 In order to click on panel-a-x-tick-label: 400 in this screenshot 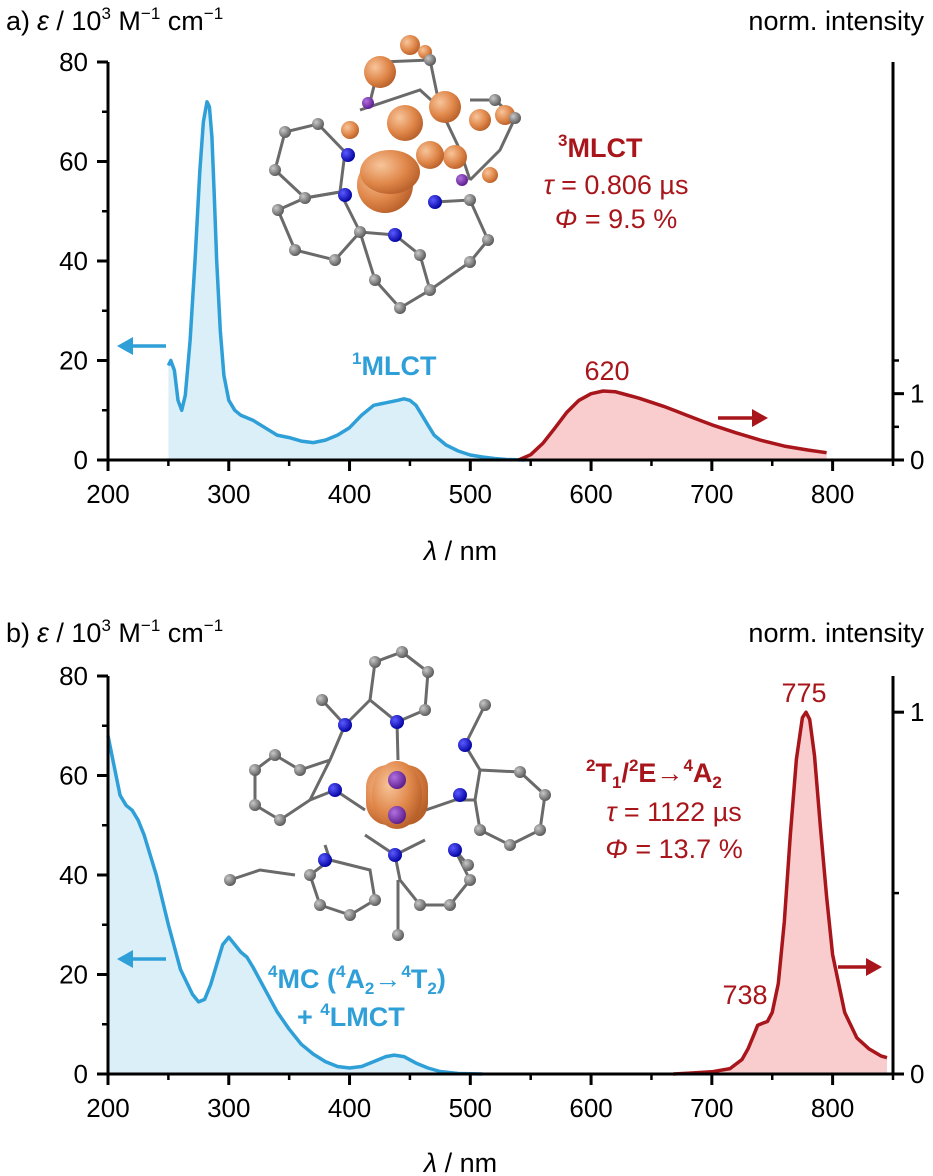, I will do `click(349, 494)`.